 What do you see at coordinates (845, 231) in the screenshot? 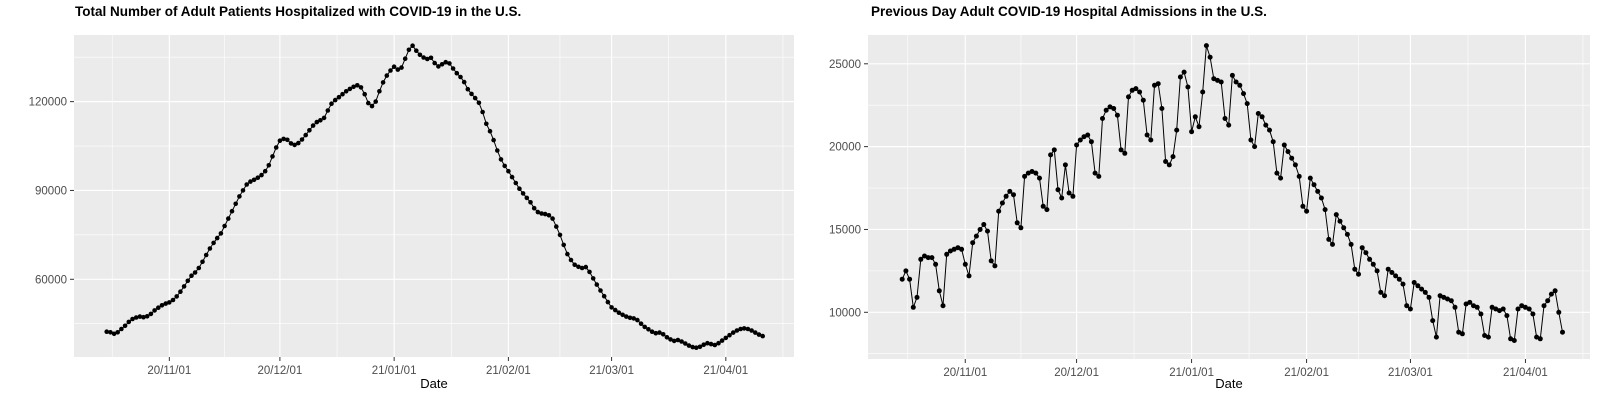
I see `y-axis-tick-label: 15000` at bounding box center [845, 231].